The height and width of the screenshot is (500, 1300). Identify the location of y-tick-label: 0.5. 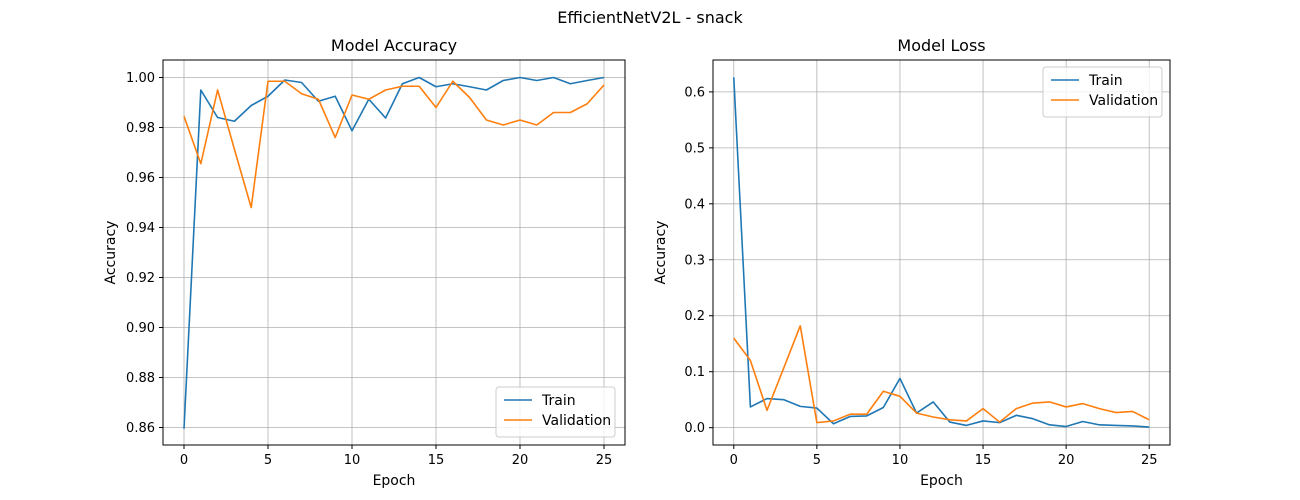
(694, 148).